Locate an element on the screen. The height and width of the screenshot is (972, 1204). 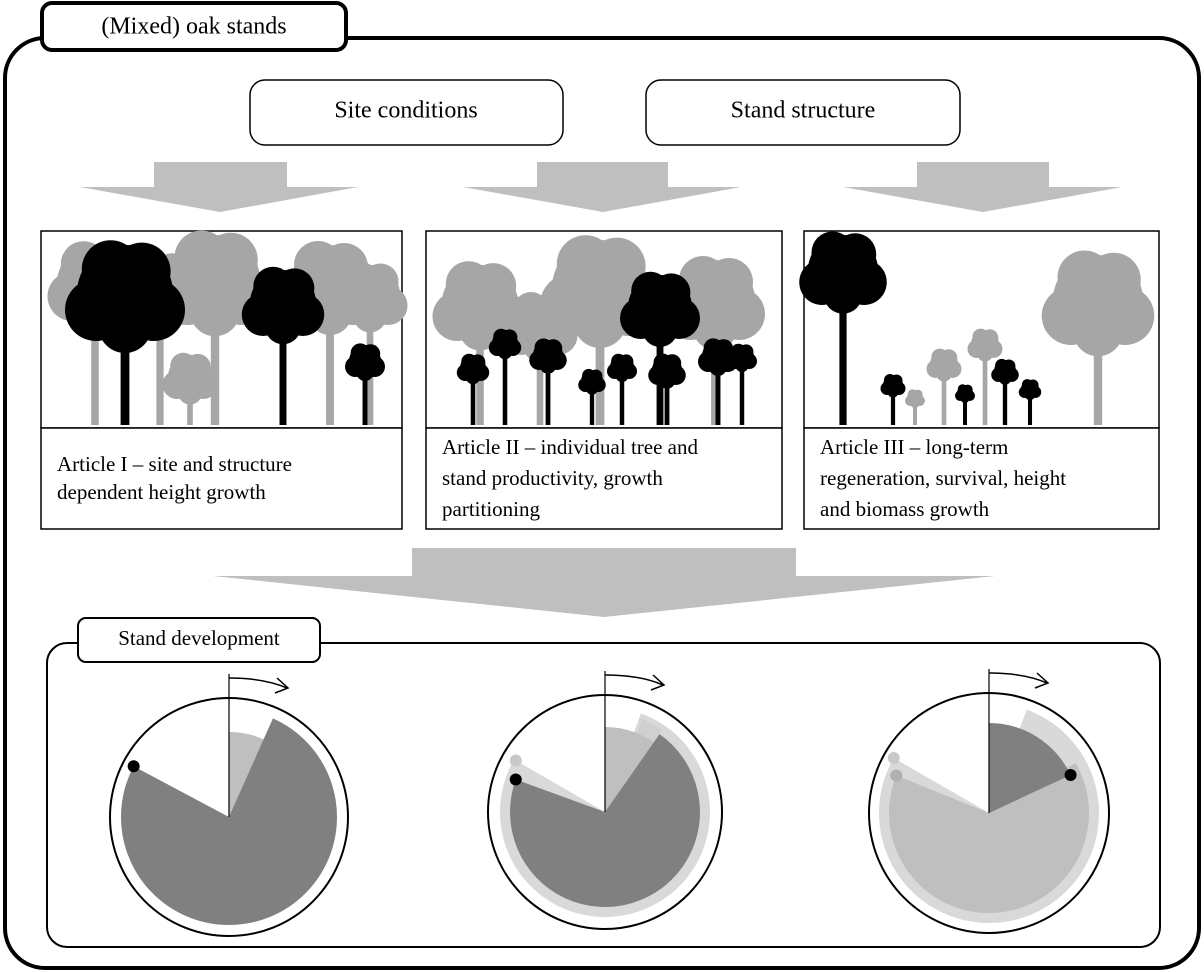
input-label: Site conditions is located at coordinates (405, 111).